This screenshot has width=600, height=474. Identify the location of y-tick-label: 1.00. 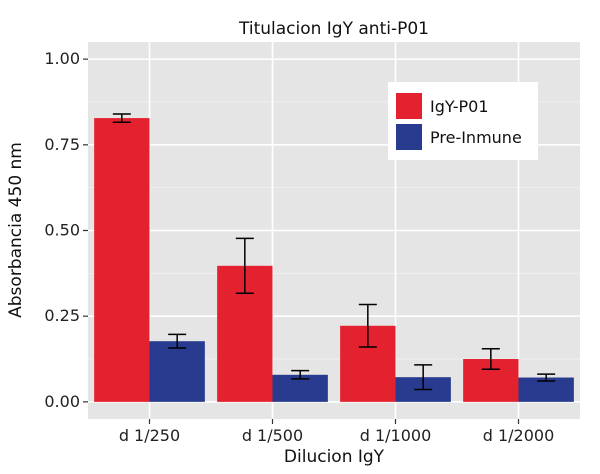
(62, 58).